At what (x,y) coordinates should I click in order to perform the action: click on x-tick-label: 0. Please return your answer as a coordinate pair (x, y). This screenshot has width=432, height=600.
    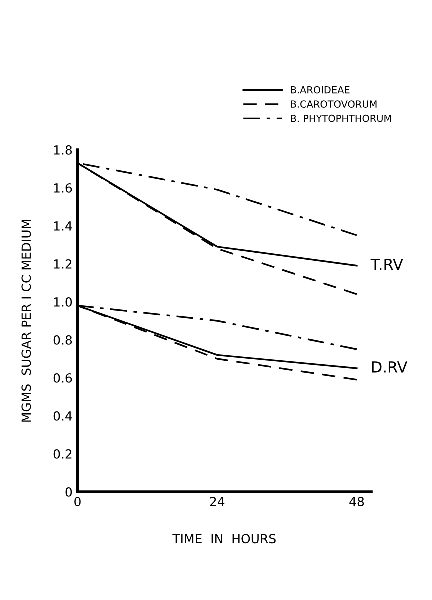
    Looking at the image, I should click on (77, 502).